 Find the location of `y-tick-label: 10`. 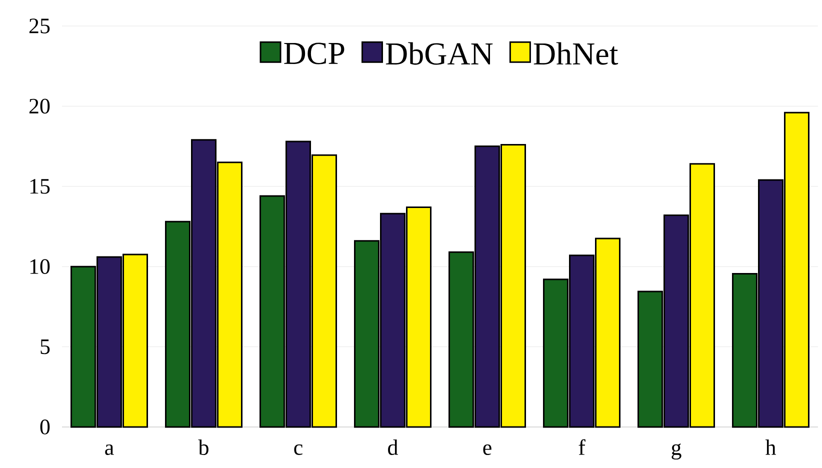

y-tick-label: 10 is located at coordinates (40, 266).